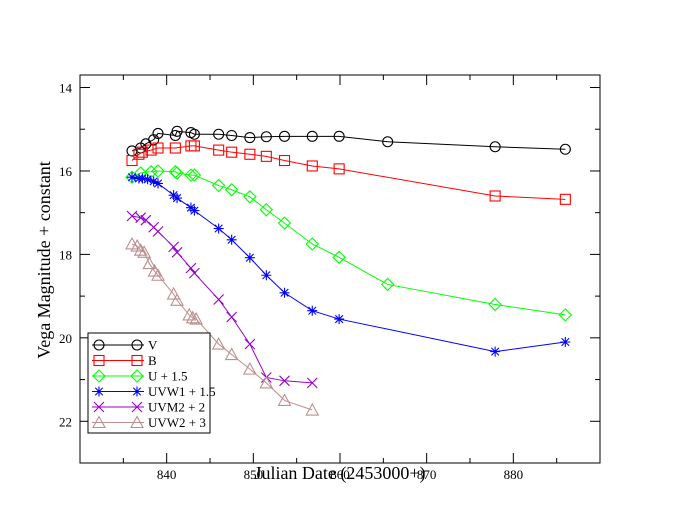 The image size is (677, 523). What do you see at coordinates (44, 260) in the screenshot?
I see `y-axis-label: Vega Magnitude + constant` at bounding box center [44, 260].